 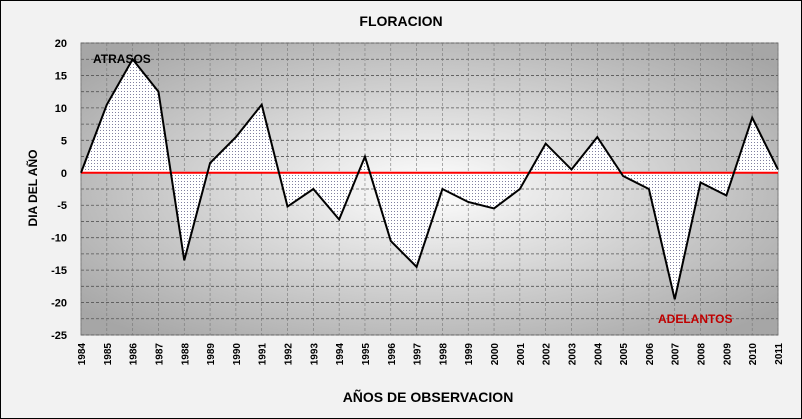 What do you see at coordinates (340, 354) in the screenshot?
I see `x-tick-label: 1994` at bounding box center [340, 354].